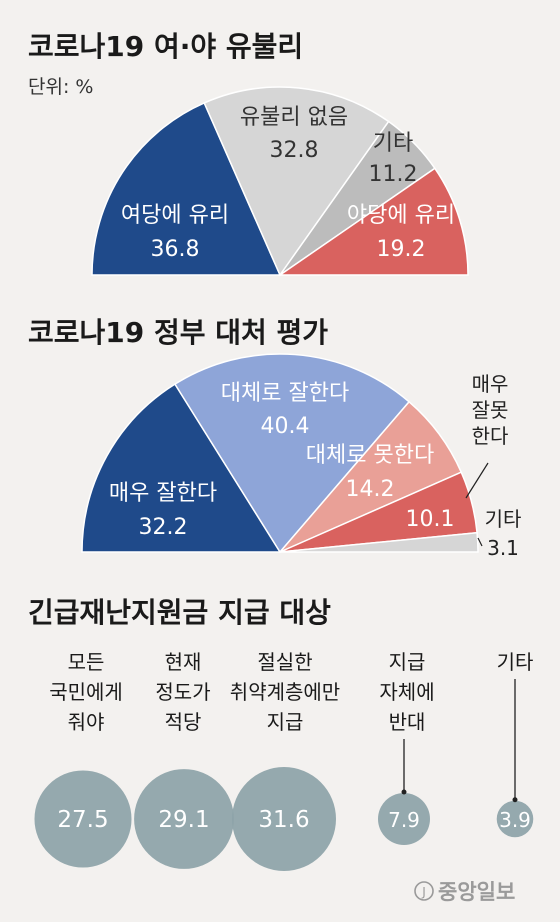  I want to click on bubble-label-3-2: 반대, so click(407, 722).